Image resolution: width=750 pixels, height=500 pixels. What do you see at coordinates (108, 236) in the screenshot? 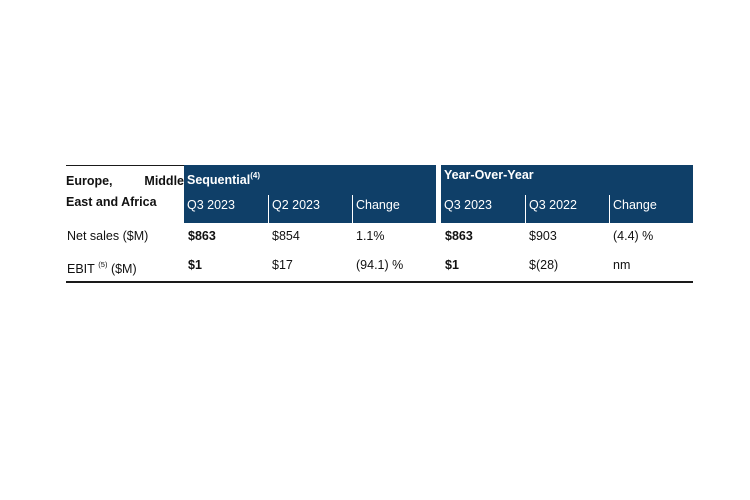
I see `row-label-net-sales: Net sales ($M)` at bounding box center [108, 236].